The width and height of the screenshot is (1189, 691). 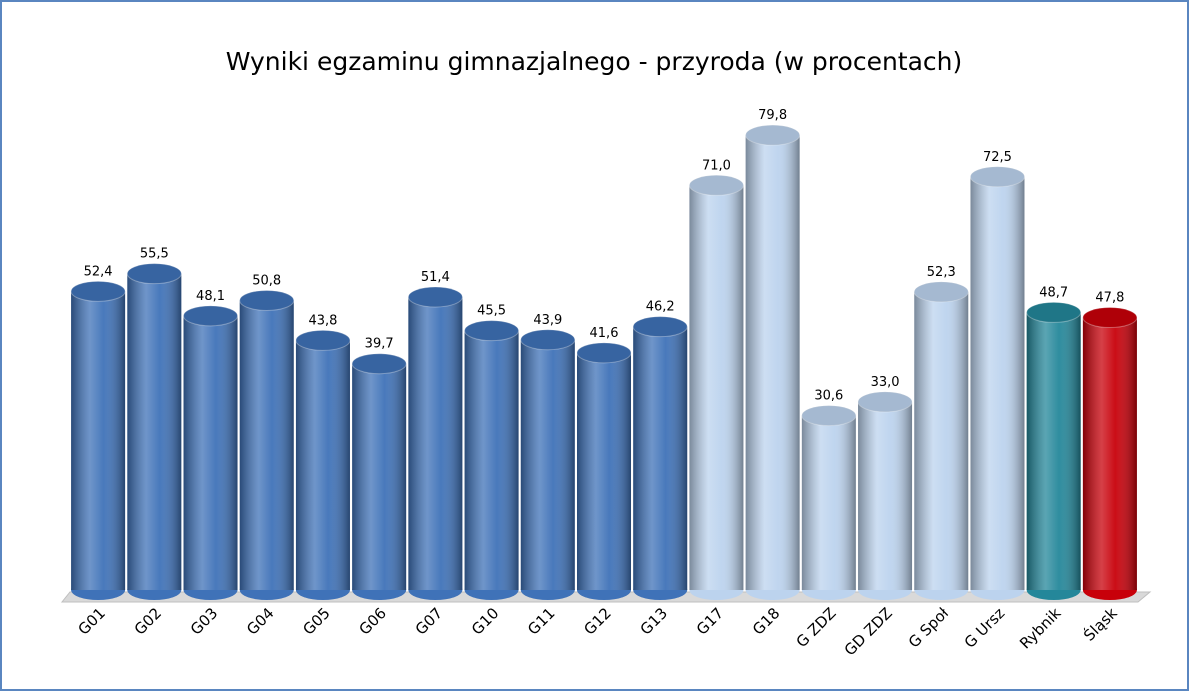 I want to click on data-label: 71,0, so click(x=716, y=165).